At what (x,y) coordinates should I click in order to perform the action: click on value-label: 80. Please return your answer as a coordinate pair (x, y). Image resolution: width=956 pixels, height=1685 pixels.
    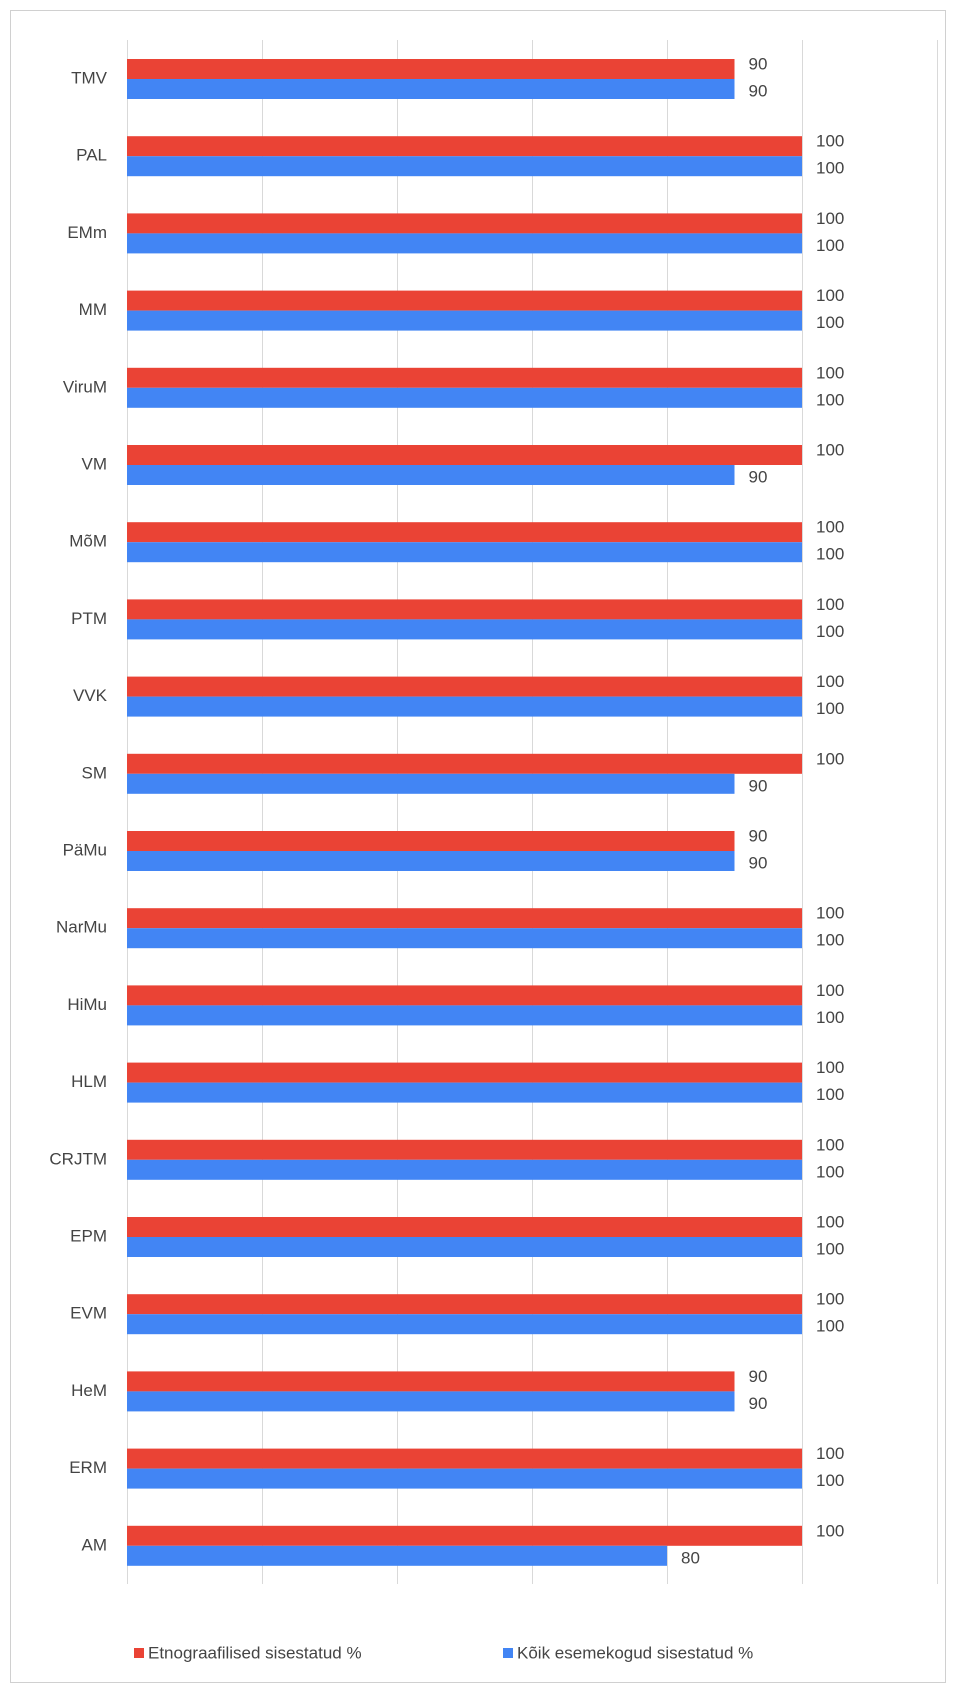
    Looking at the image, I should click on (690, 1557).